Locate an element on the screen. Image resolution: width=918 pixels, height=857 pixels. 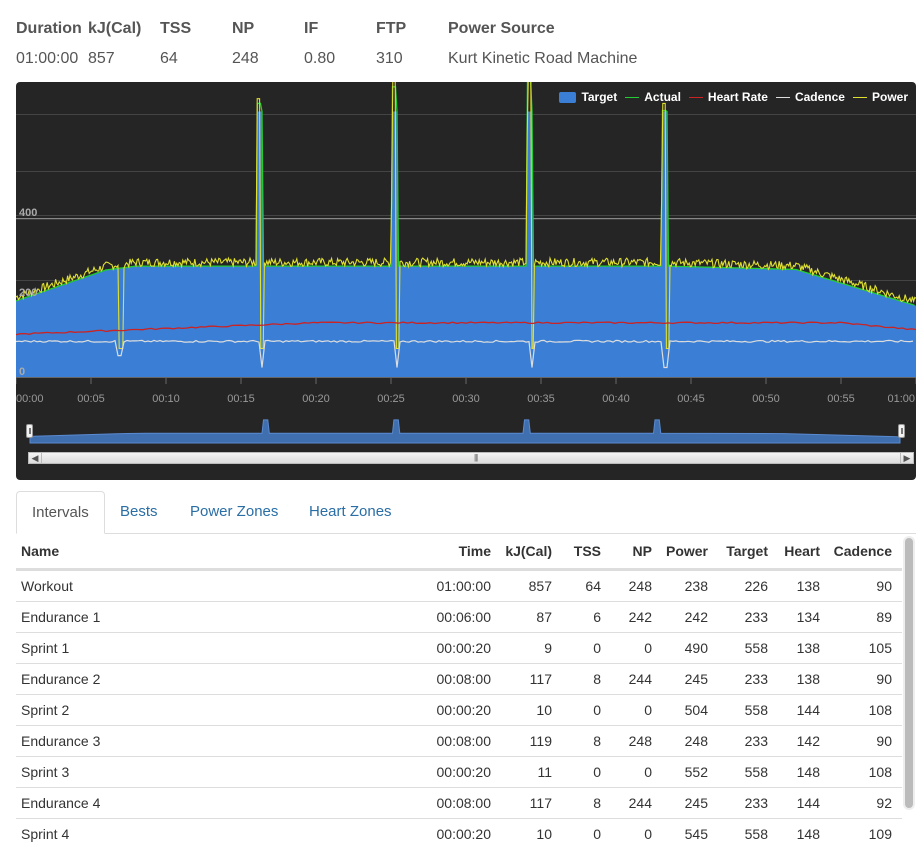
legend-item-cadence: Cadence is located at coordinates (810, 97).